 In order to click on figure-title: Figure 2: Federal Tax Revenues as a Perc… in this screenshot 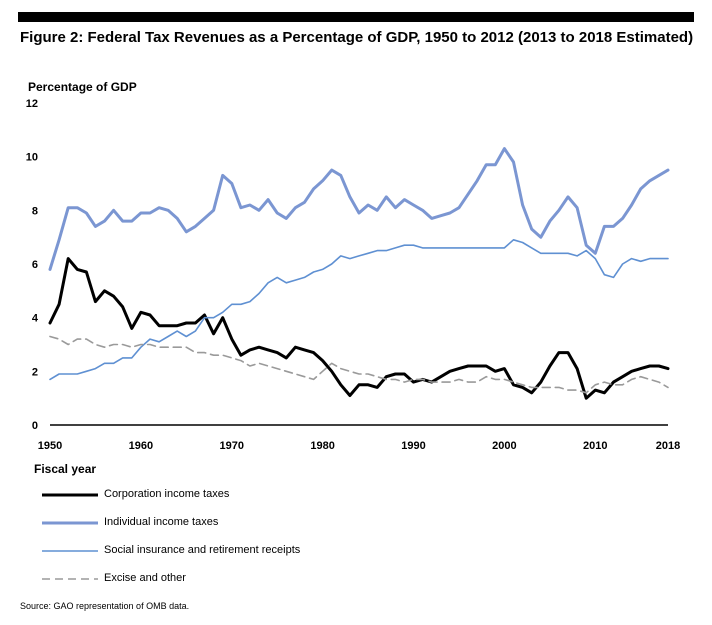, I will do `click(357, 37)`.